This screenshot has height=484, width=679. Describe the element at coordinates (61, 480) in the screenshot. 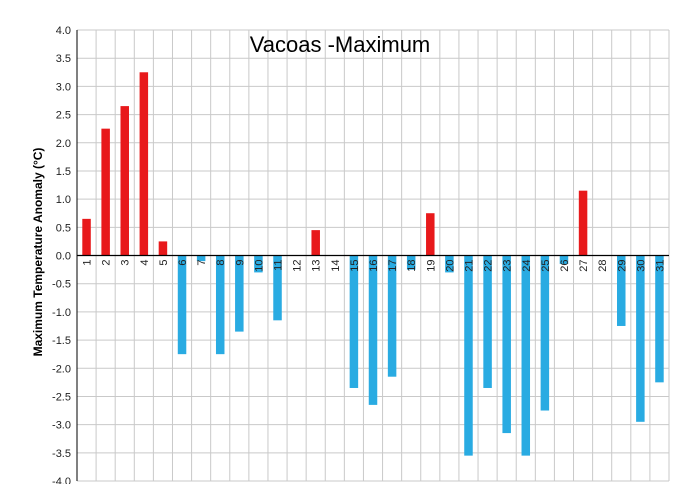

I see `y-tick-label: -4.0` at that location.